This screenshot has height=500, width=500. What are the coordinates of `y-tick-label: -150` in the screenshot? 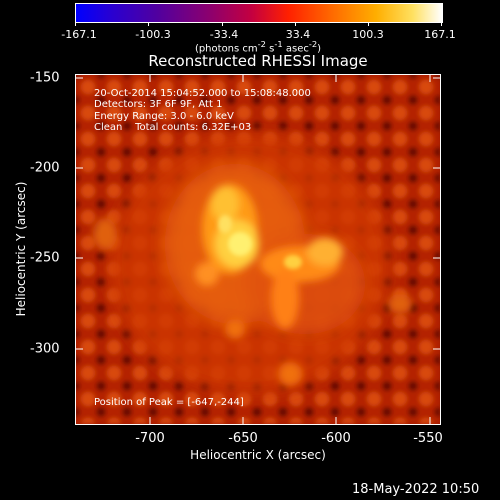 It's located at (45, 78).